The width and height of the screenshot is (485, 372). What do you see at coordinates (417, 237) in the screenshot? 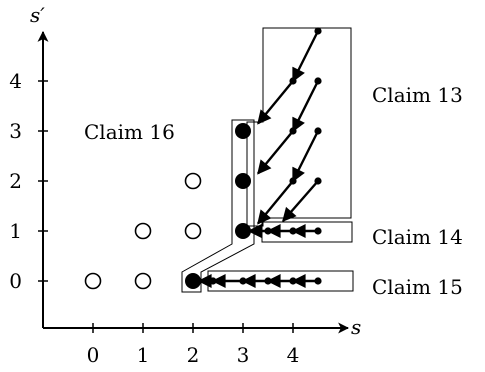
I see `claim-14-label: Claim 14` at bounding box center [417, 237].